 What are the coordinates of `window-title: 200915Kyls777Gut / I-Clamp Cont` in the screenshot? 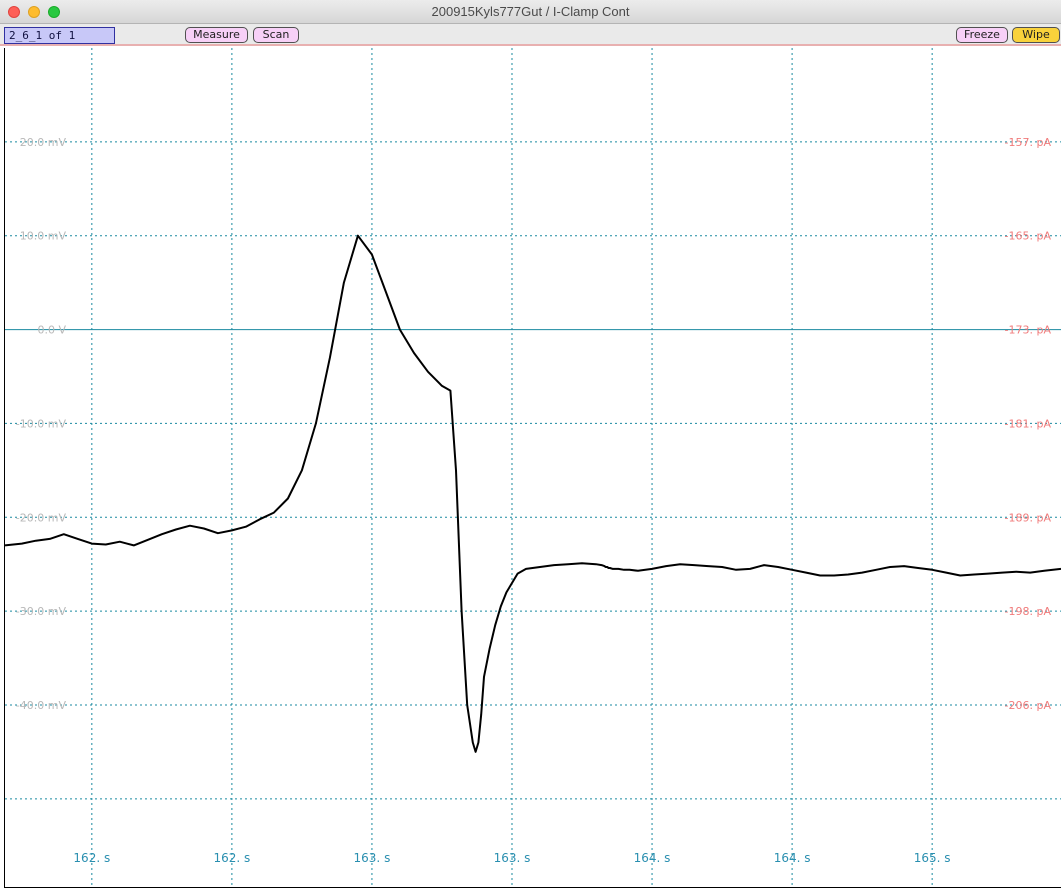 It's located at (530, 11).